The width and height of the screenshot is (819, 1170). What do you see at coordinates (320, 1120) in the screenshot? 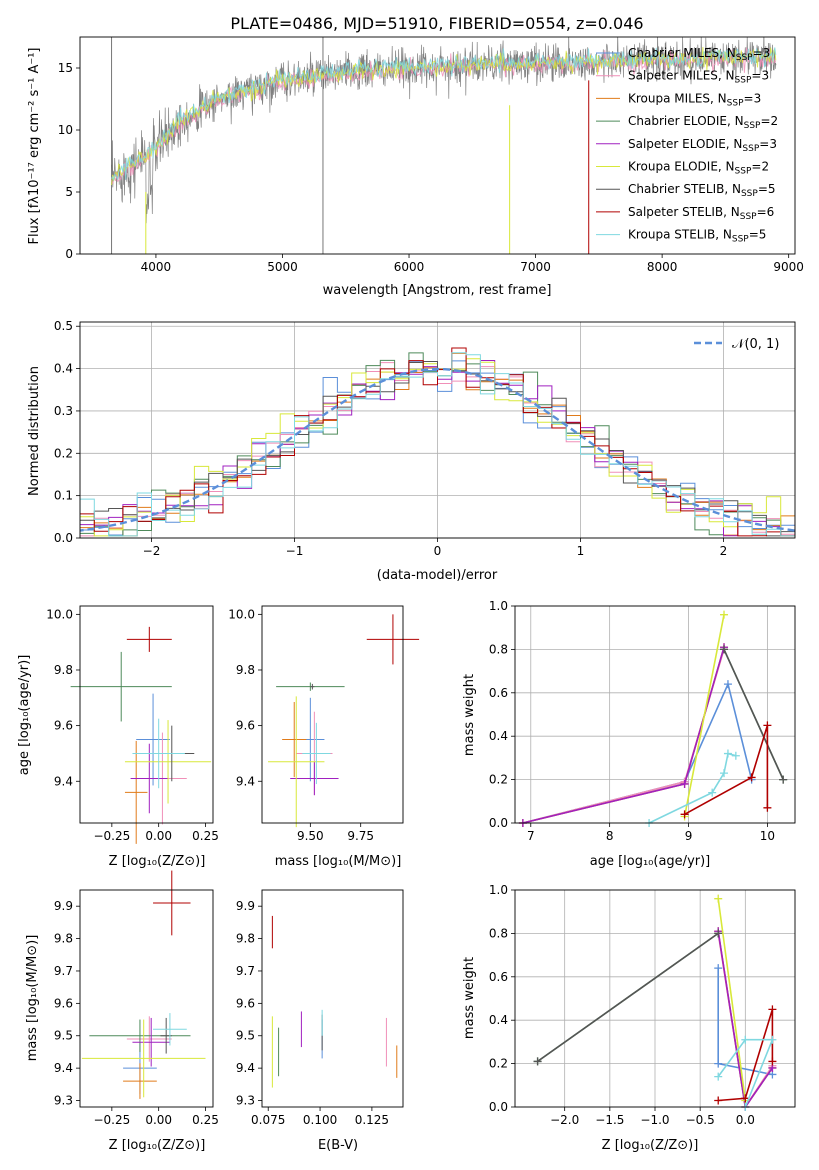
I see `x-tick-label: 0.100` at bounding box center [320, 1120].